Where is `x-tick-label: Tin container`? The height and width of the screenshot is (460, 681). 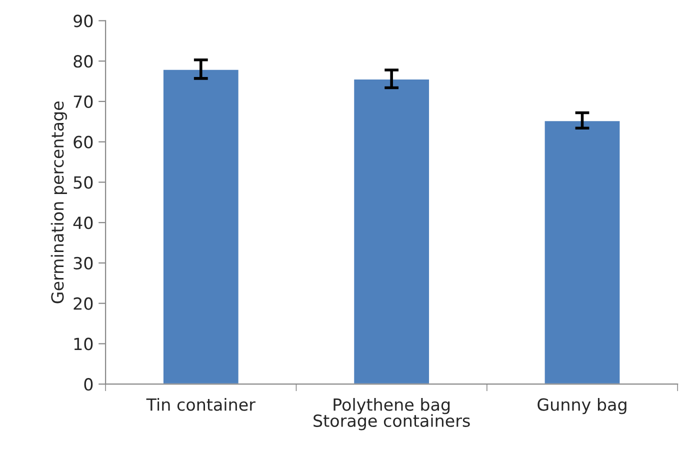
x-tick-label: Tin container is located at coordinates (201, 404).